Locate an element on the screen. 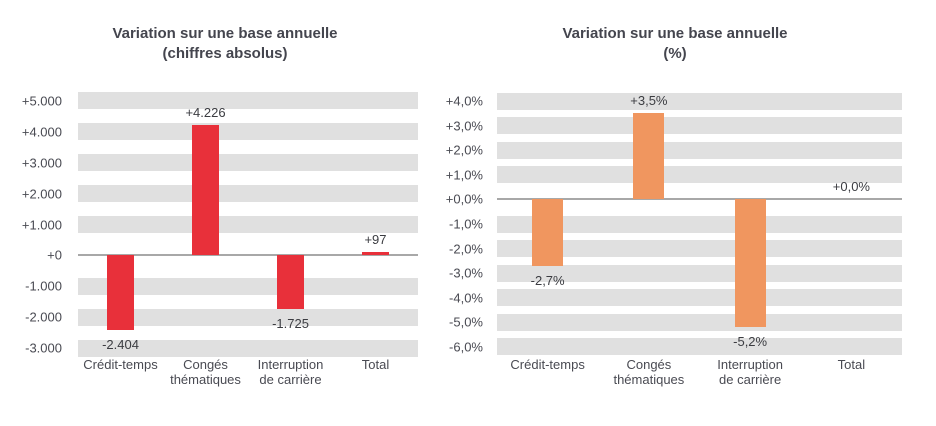 Image resolution: width=936 pixels, height=426 pixels. y-axis-tick-label: +3,0% is located at coordinates (464, 126).